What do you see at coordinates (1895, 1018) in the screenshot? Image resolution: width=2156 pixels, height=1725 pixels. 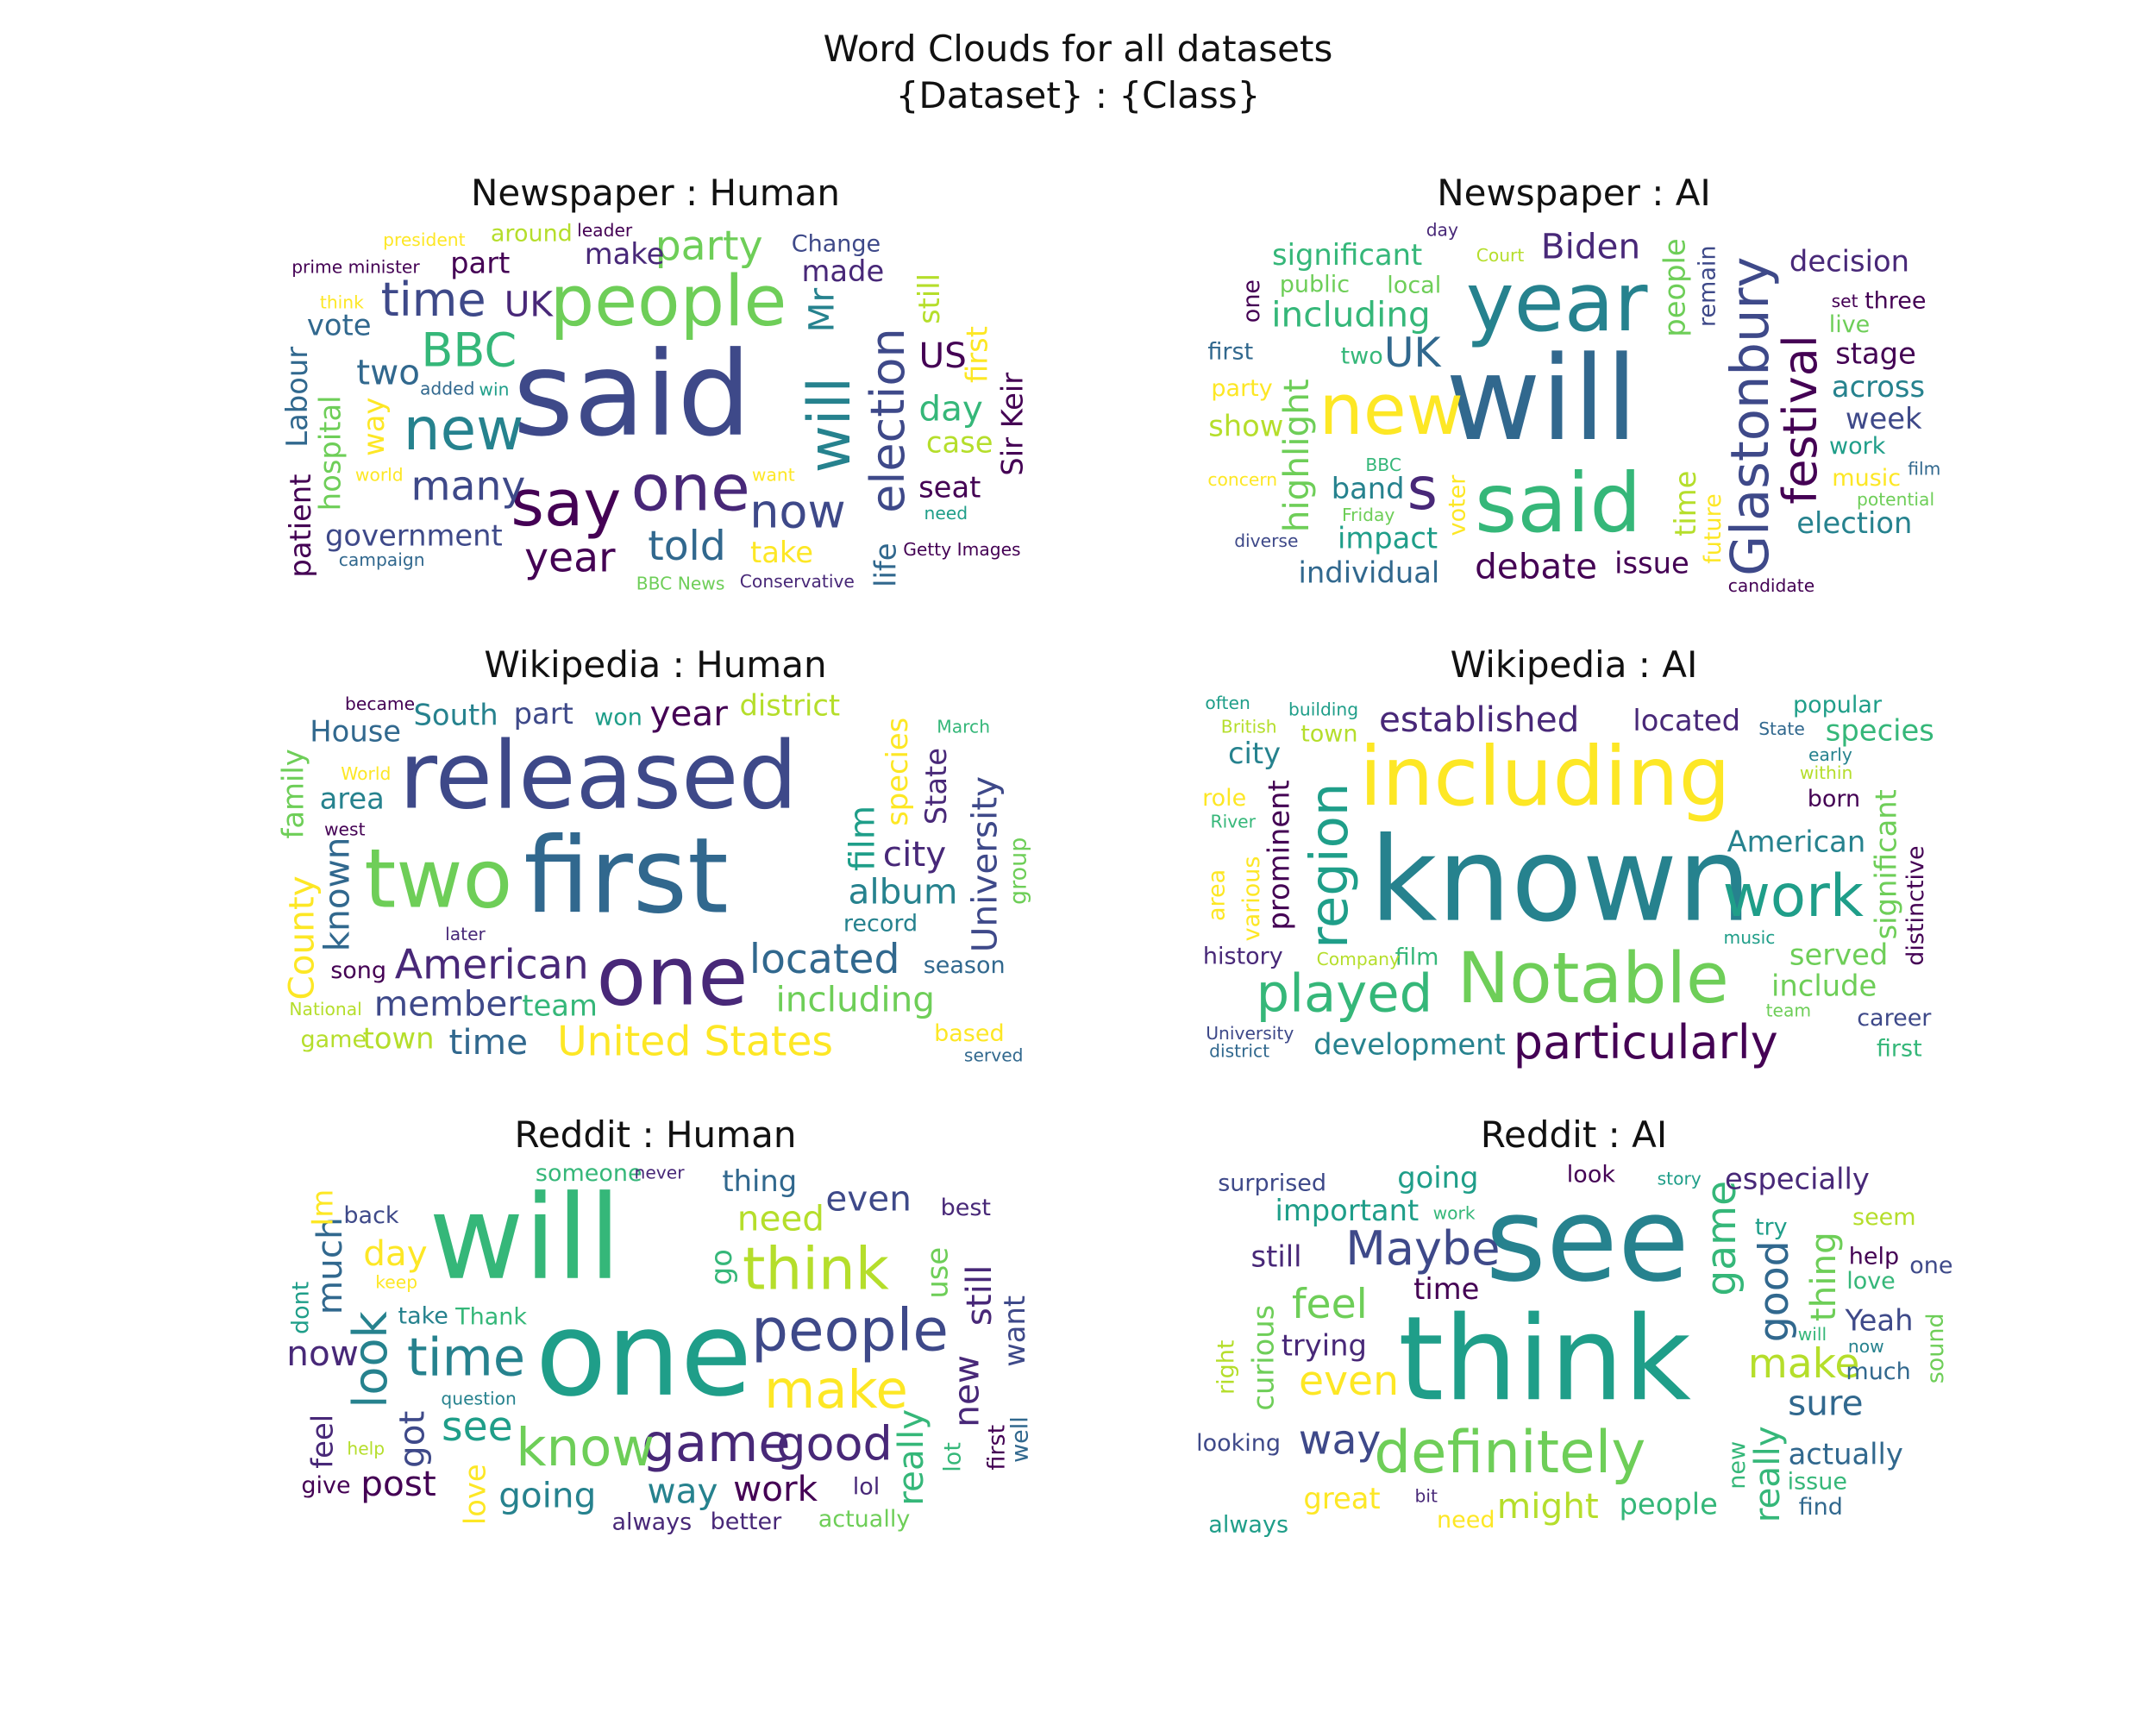 I see `word-cloud-word: career` at bounding box center [1895, 1018].